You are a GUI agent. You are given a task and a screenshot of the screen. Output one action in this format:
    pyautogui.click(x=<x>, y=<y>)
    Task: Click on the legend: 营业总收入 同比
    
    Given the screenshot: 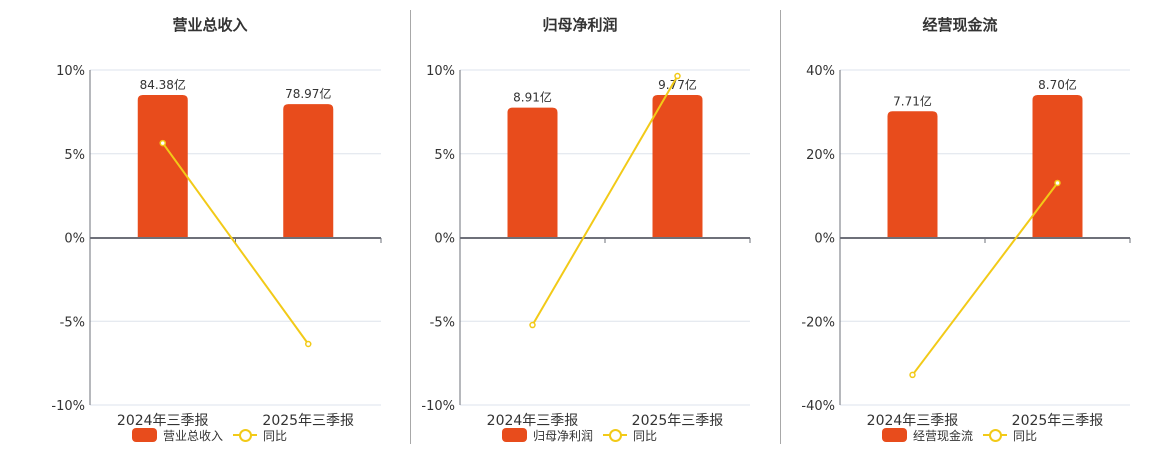 What is the action you would take?
    pyautogui.click(x=209, y=435)
    